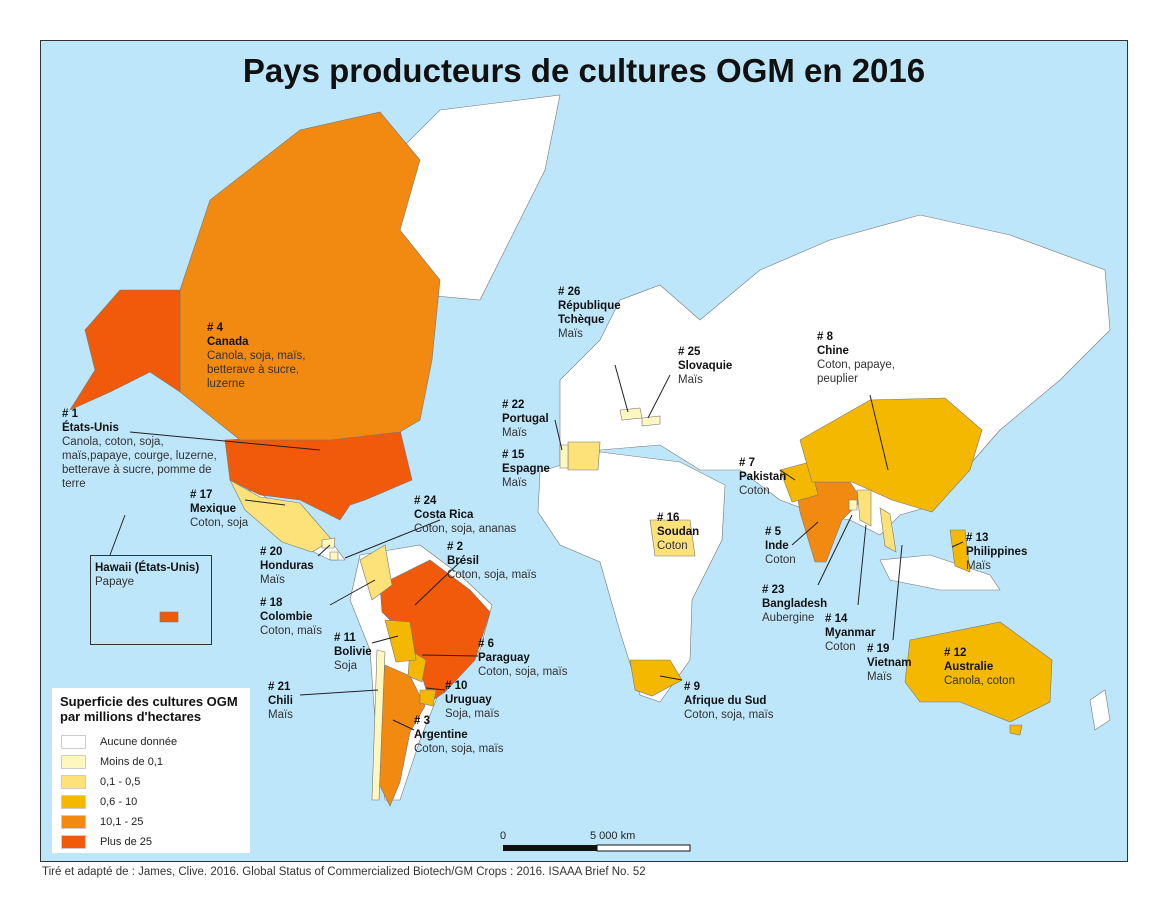 This screenshot has width=1170, height=904. I want to click on country-chine, so click(891, 455).